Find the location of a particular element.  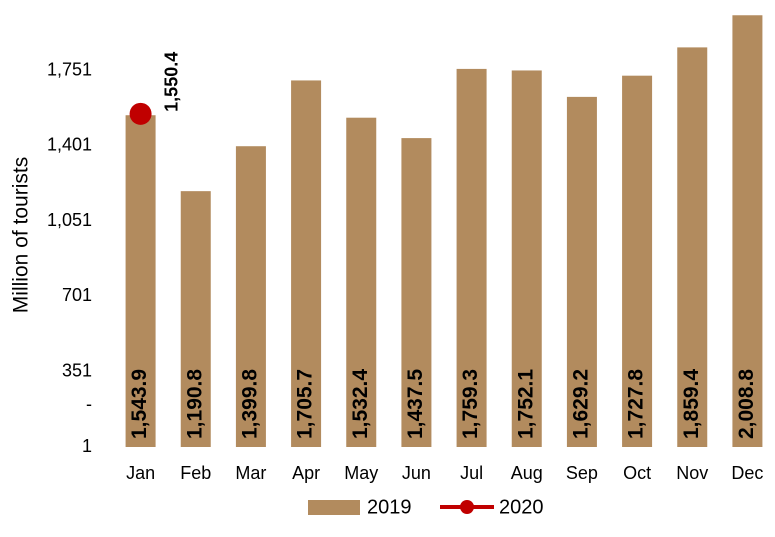

value-label: 1,705.7 is located at coordinates (305, 404).